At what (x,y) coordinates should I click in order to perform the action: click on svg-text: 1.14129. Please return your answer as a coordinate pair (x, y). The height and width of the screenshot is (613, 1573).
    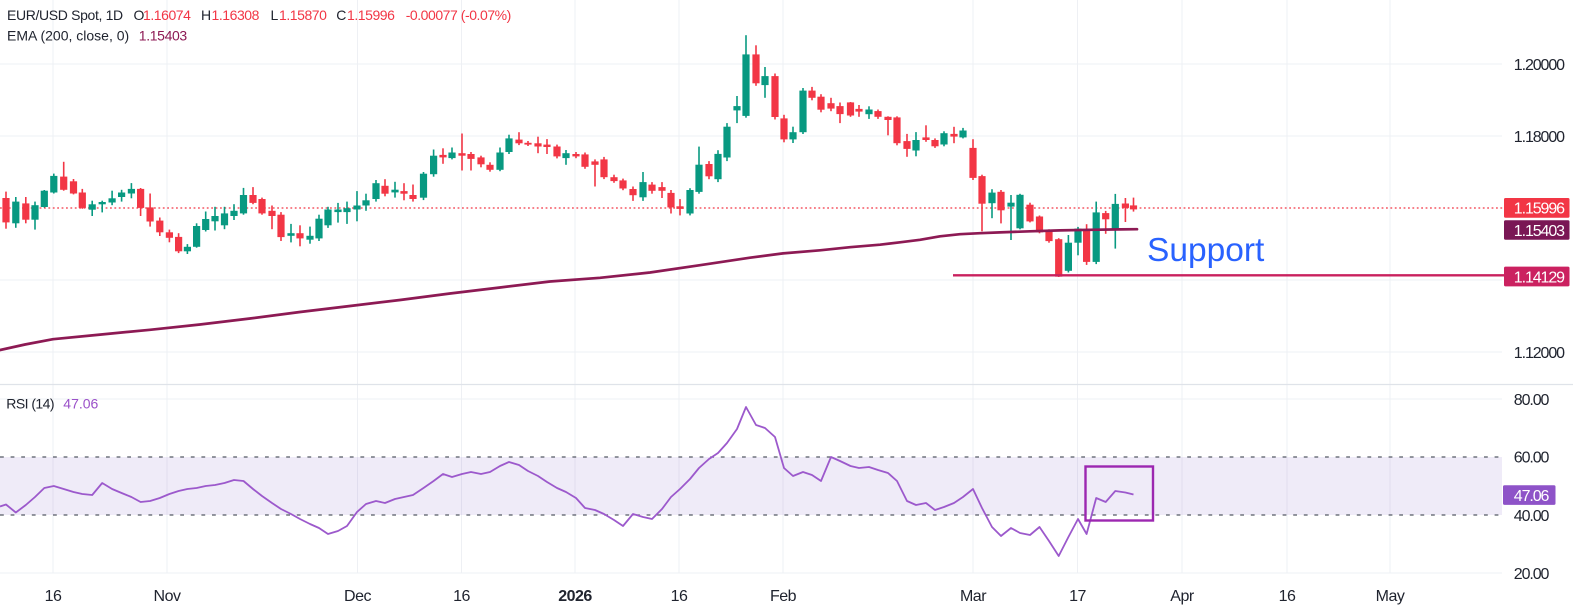
    Looking at the image, I should click on (1539, 277).